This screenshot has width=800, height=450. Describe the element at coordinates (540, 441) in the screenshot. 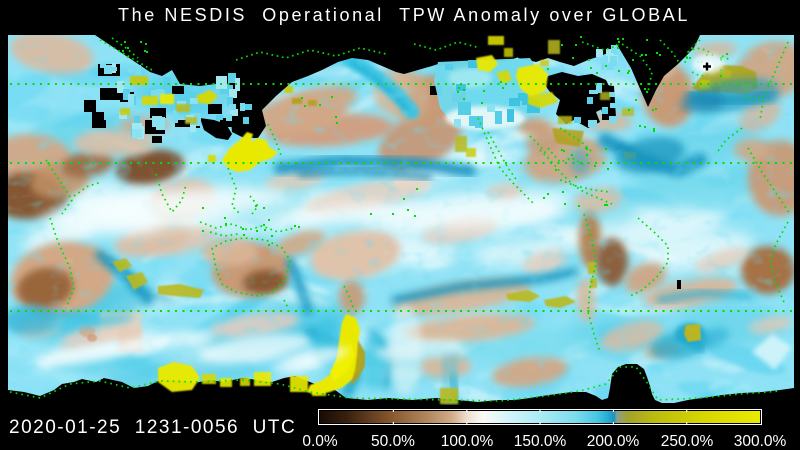

I see `svg-text: 150.0%` at that location.